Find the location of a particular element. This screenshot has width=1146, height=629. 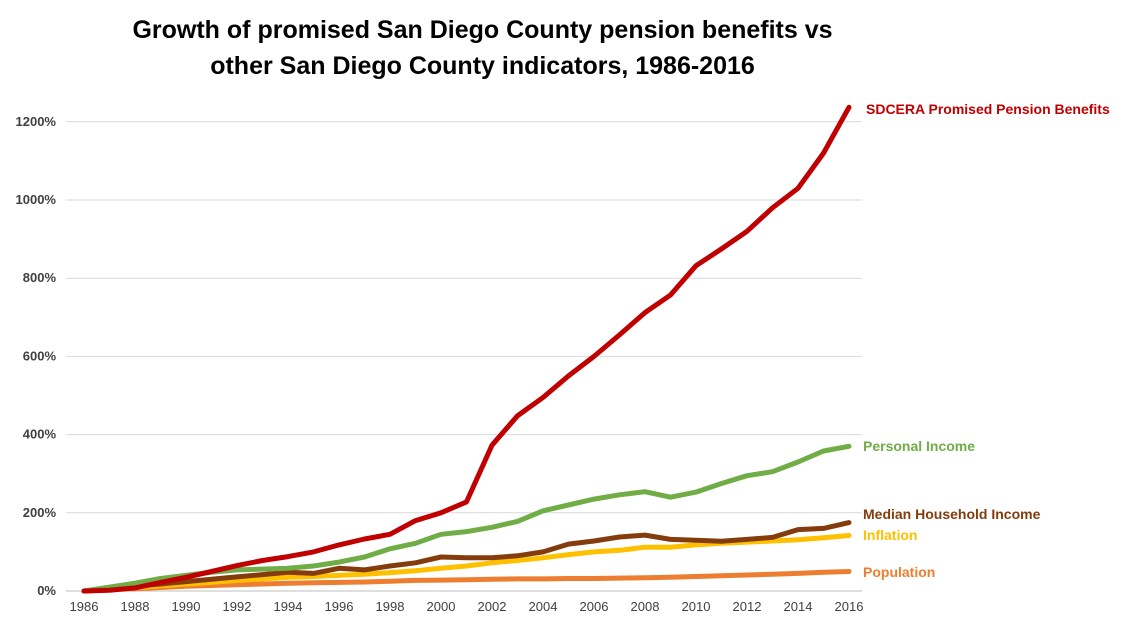

x-tick-label: 2004 is located at coordinates (543, 606).